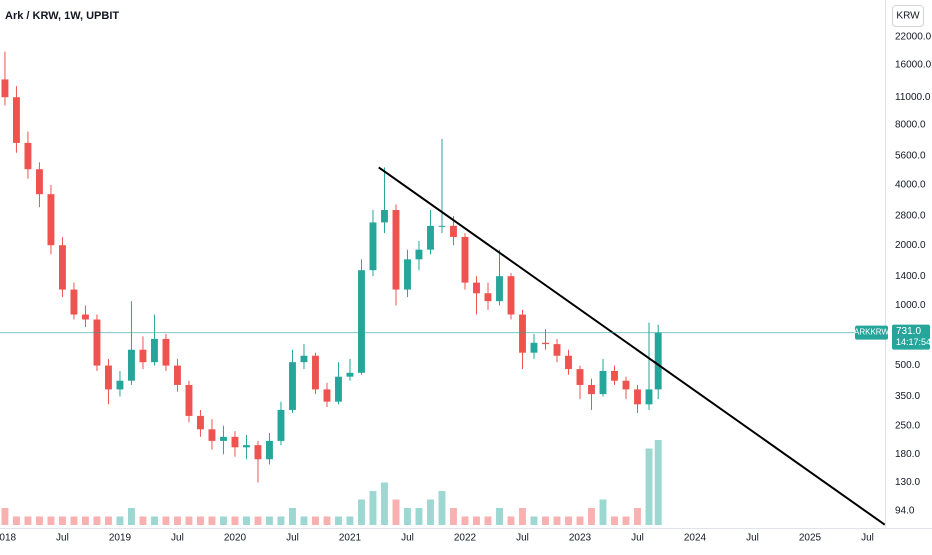 Image resolution: width=932 pixels, height=555 pixels. What do you see at coordinates (908, 331) in the screenshot?
I see `price-label: 731.0` at bounding box center [908, 331].